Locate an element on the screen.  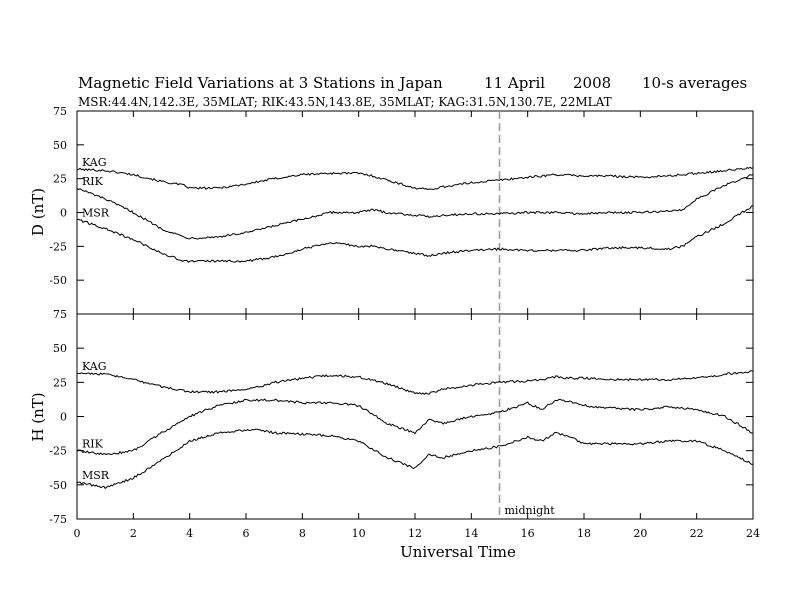
h-ytick-label: 25 is located at coordinates (60, 382).